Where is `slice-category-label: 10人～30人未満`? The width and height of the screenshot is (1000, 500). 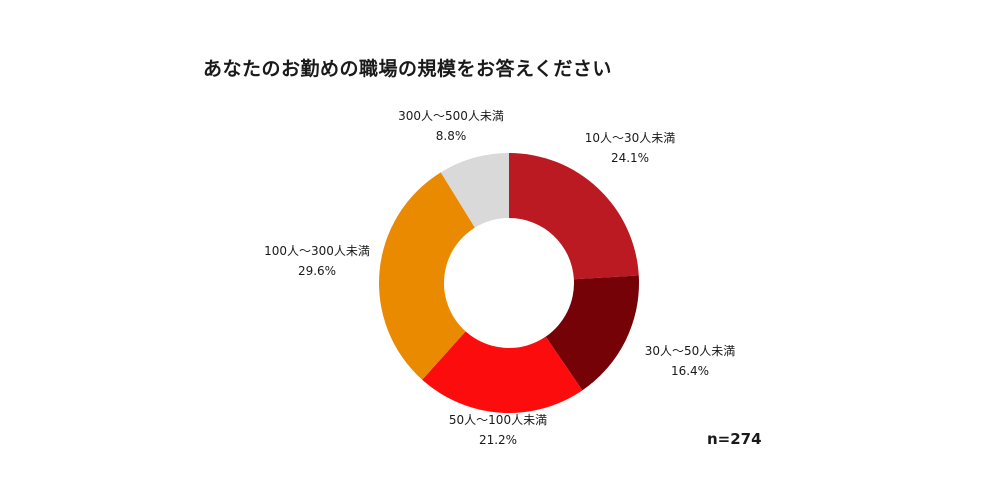
slice-category-label: 10人～30人未満 is located at coordinates (630, 138).